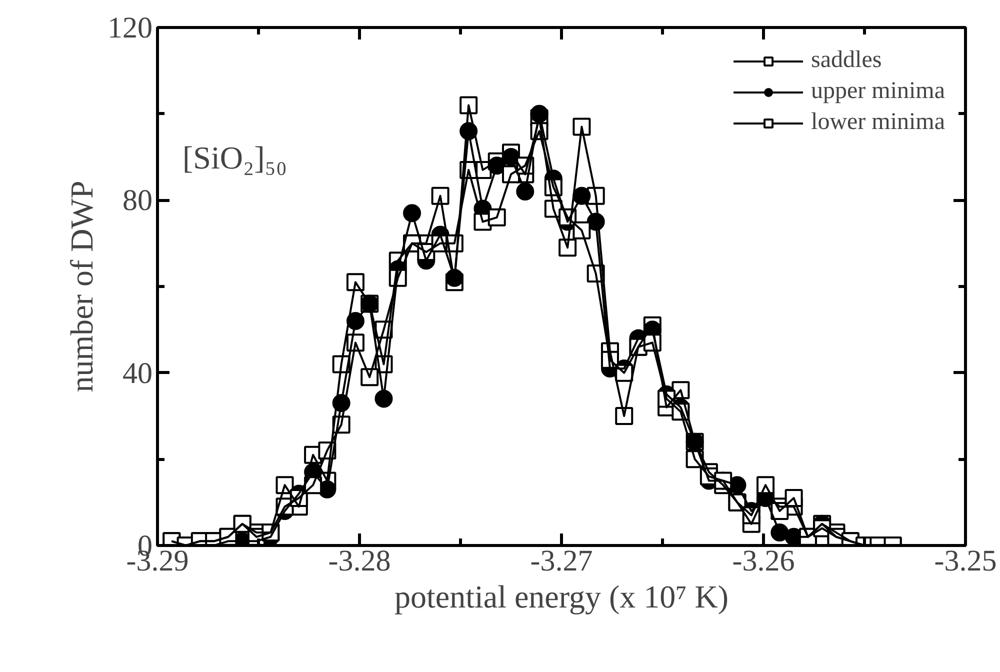  I want to click on y-tick-label: 40, so click(137, 373).